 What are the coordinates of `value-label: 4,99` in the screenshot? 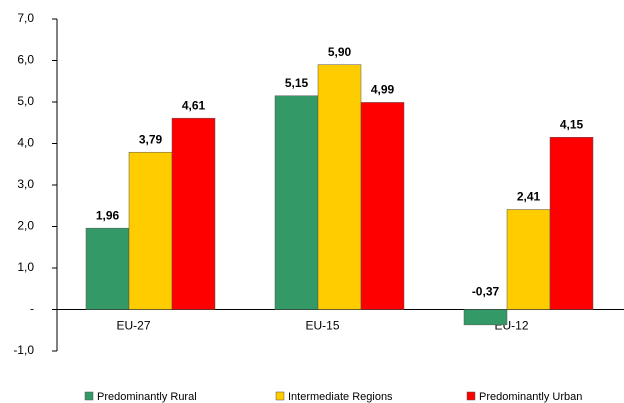 It's located at (383, 90).